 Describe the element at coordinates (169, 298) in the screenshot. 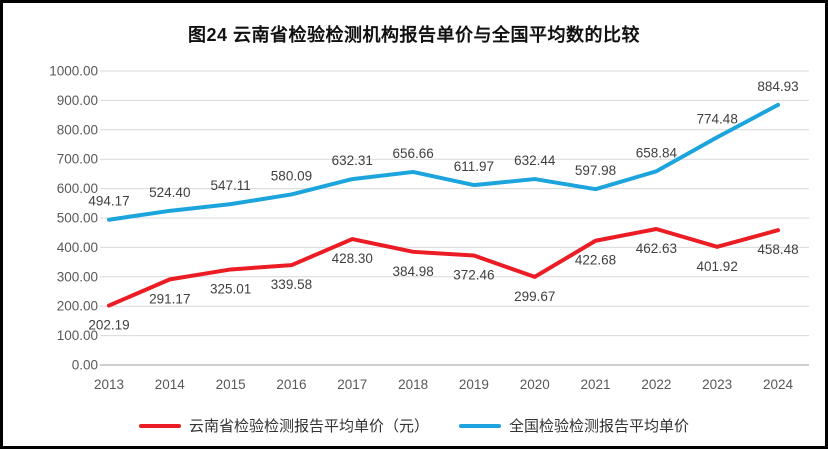

I see `data-label: 291.17` at that location.